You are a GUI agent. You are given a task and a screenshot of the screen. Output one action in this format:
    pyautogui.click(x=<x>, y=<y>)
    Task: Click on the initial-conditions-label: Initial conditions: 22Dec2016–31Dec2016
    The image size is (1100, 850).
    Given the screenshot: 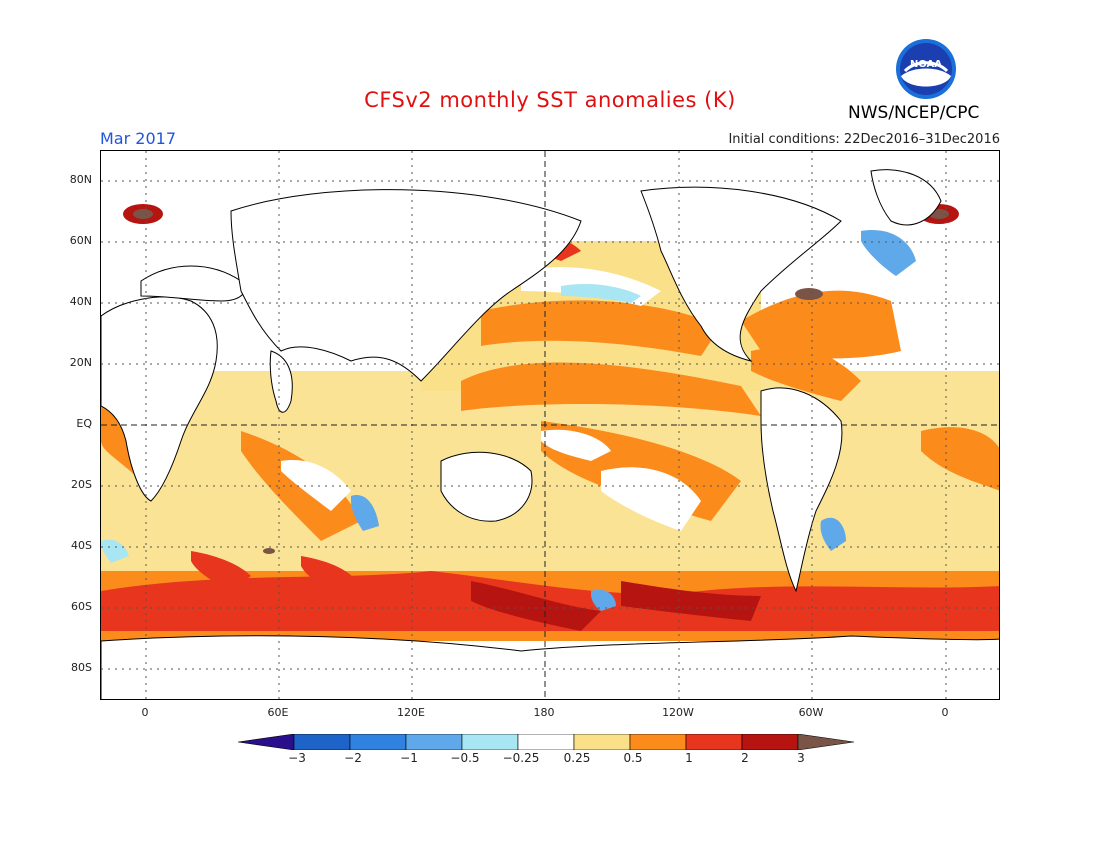 What is the action you would take?
    pyautogui.click(x=864, y=139)
    